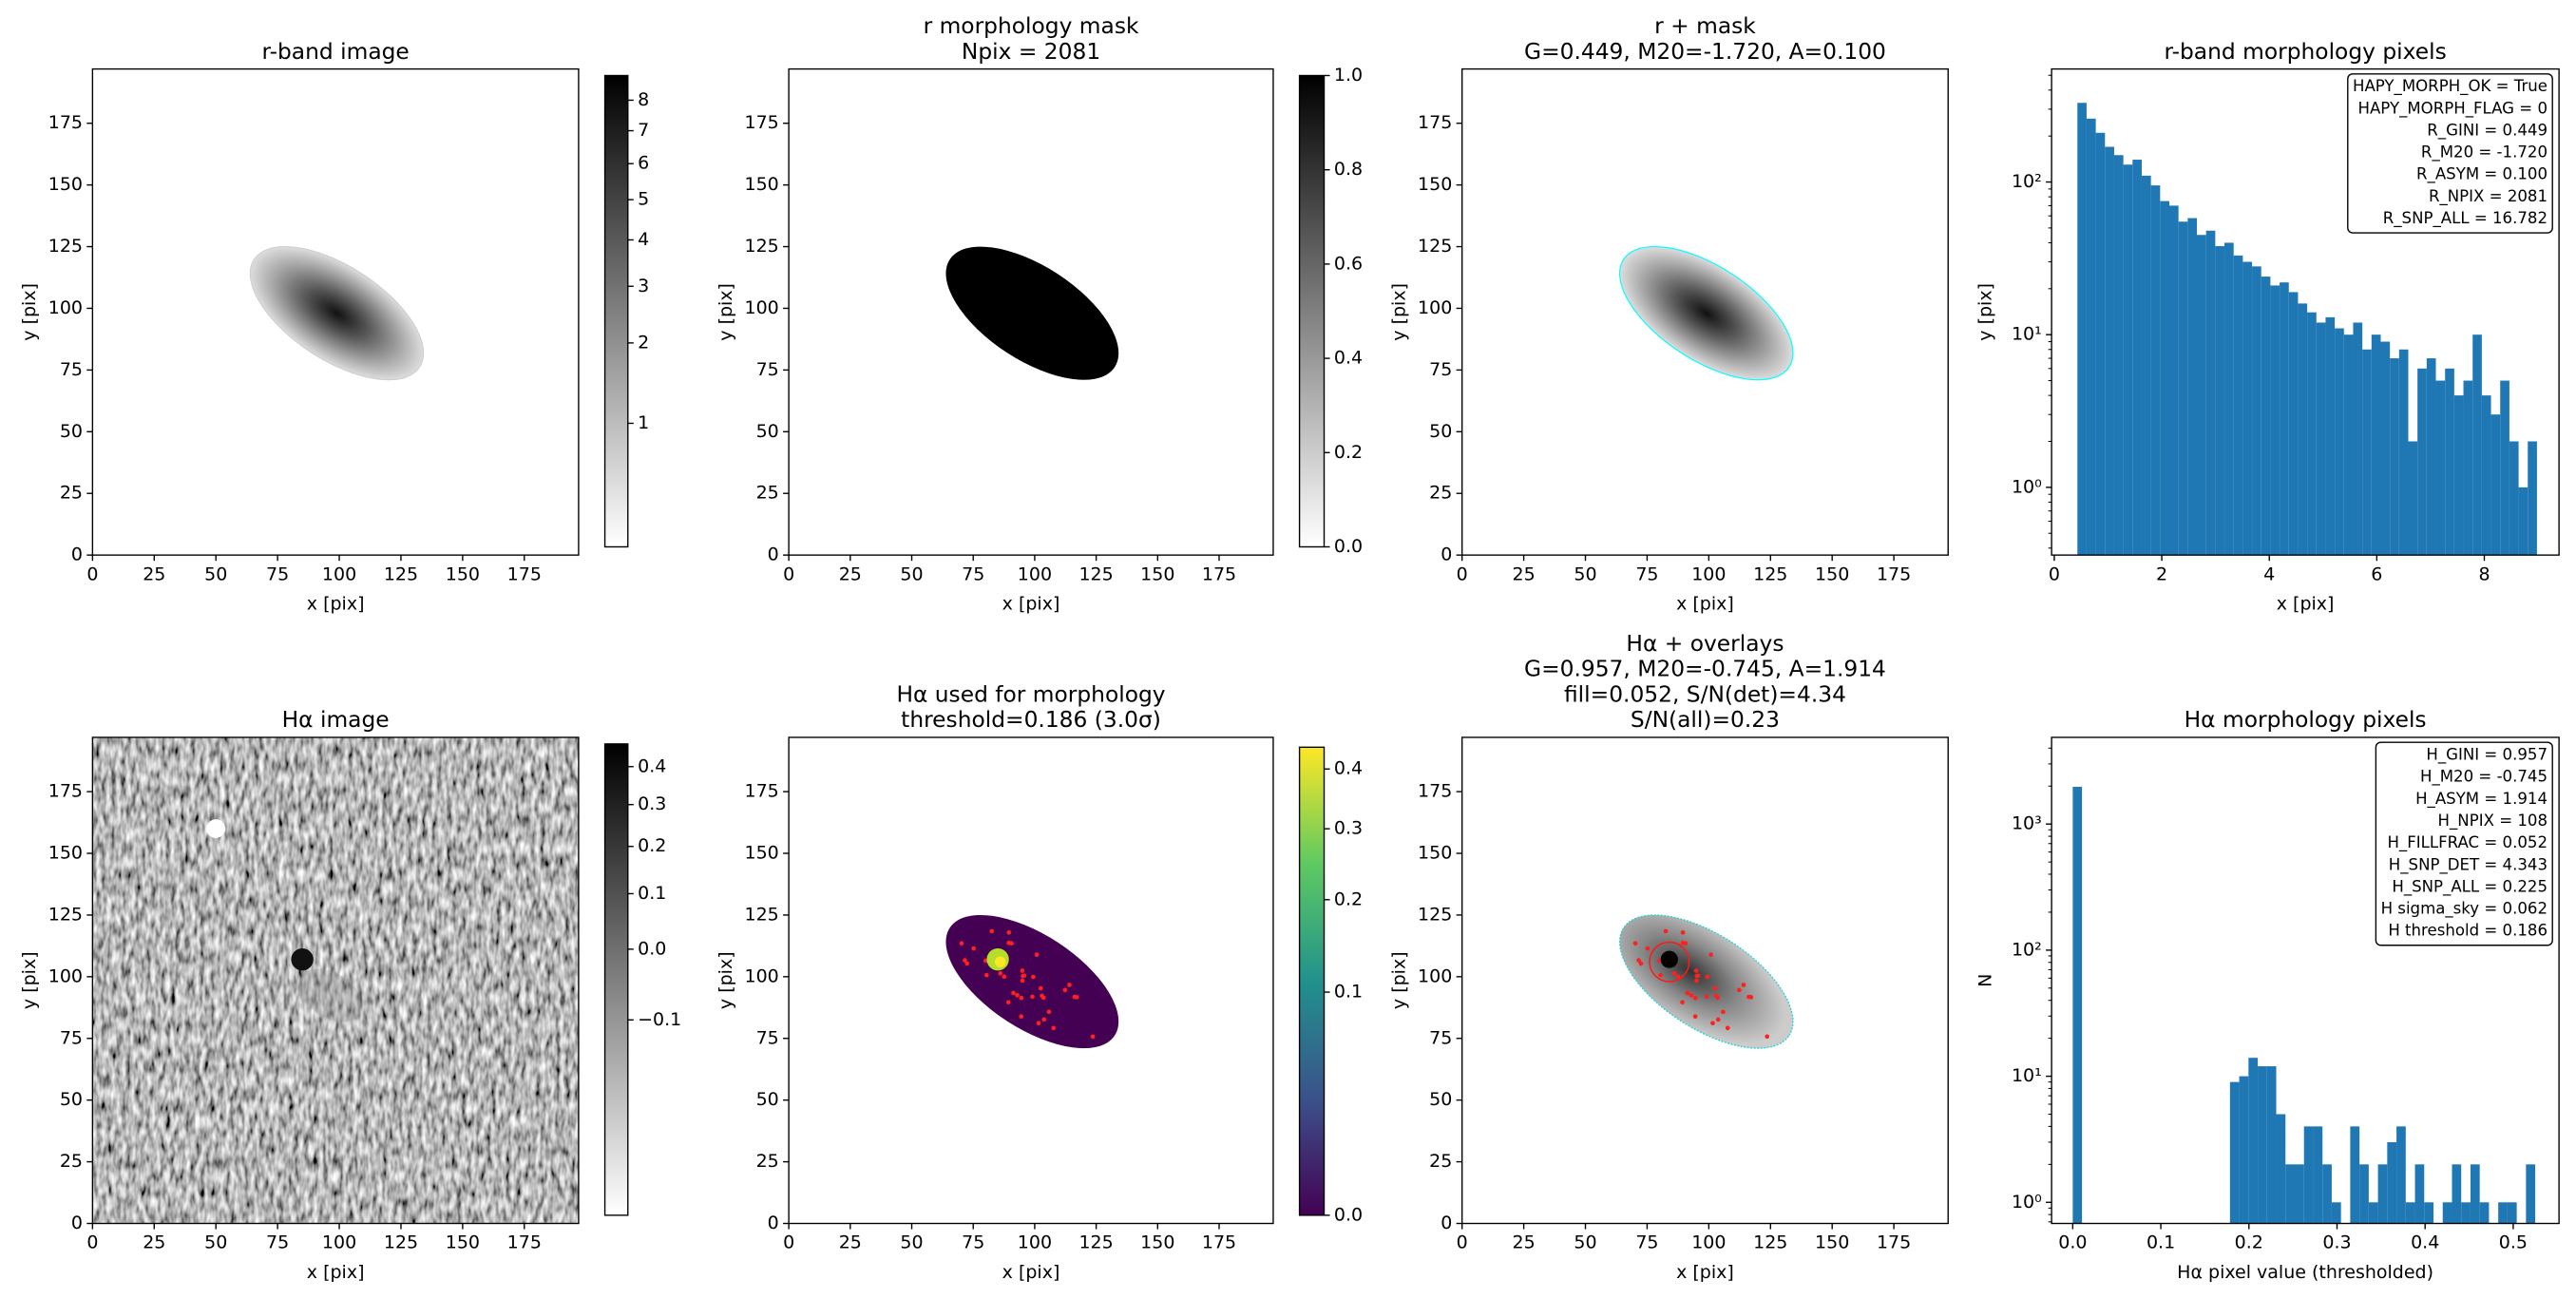 This screenshot has height=1299, width=2576. What do you see at coordinates (2269, 574) in the screenshot?
I see `x-tick-label: 4` at bounding box center [2269, 574].